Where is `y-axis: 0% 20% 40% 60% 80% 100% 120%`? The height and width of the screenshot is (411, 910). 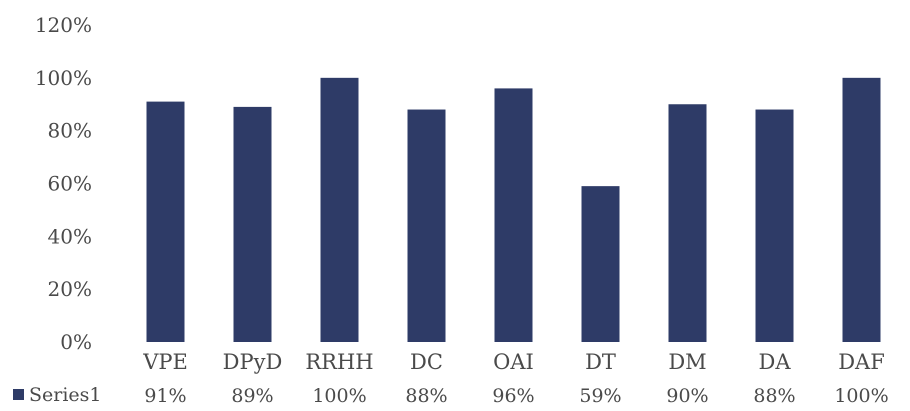
y-axis: 0% 20% 40% 60% 80% 100% 120% is located at coordinates (63, 183).